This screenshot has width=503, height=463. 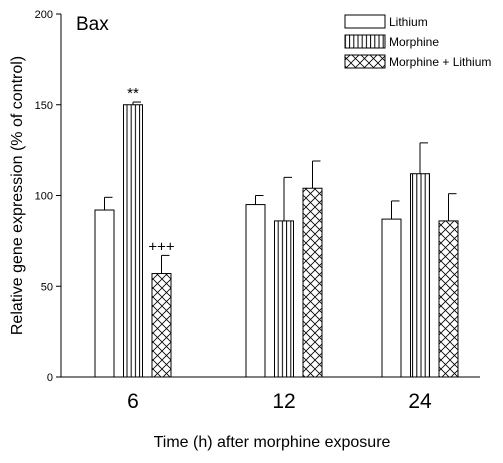 I want to click on chart-title: Bax, so click(x=92, y=24).